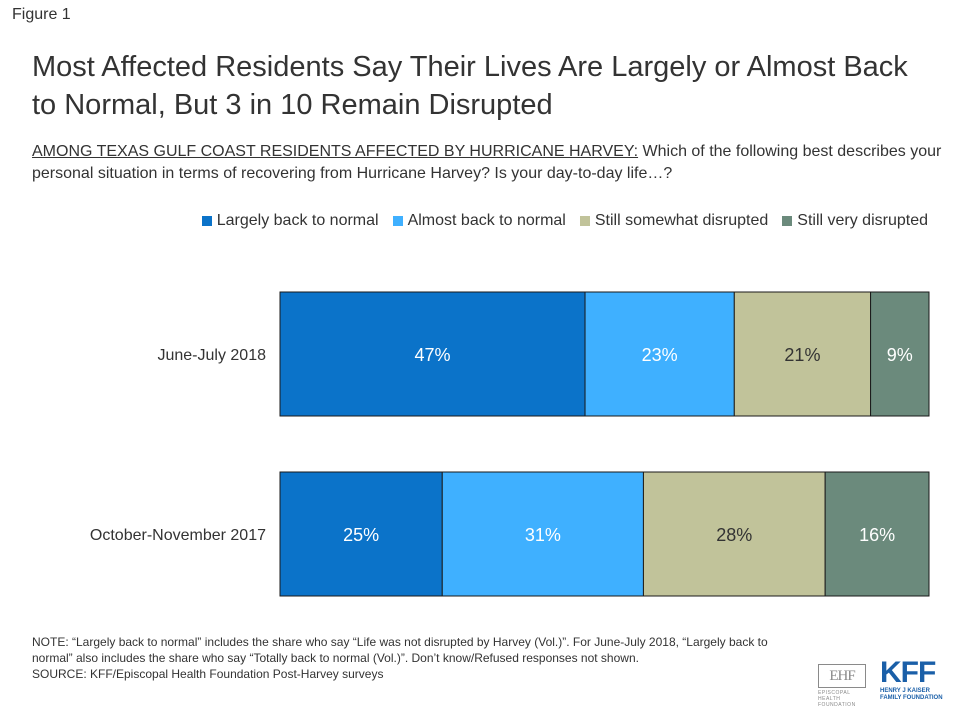 The width and height of the screenshot is (960, 720). I want to click on ehf-logo-mark: EHF, so click(842, 676).